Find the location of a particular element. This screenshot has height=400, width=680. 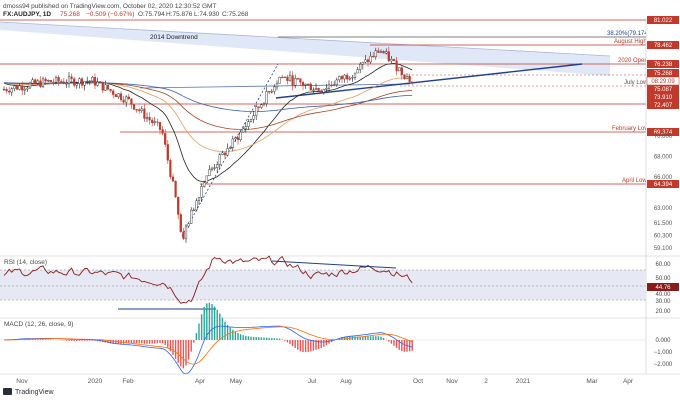

macd-tick-2: −2.000 is located at coordinates (663, 365).